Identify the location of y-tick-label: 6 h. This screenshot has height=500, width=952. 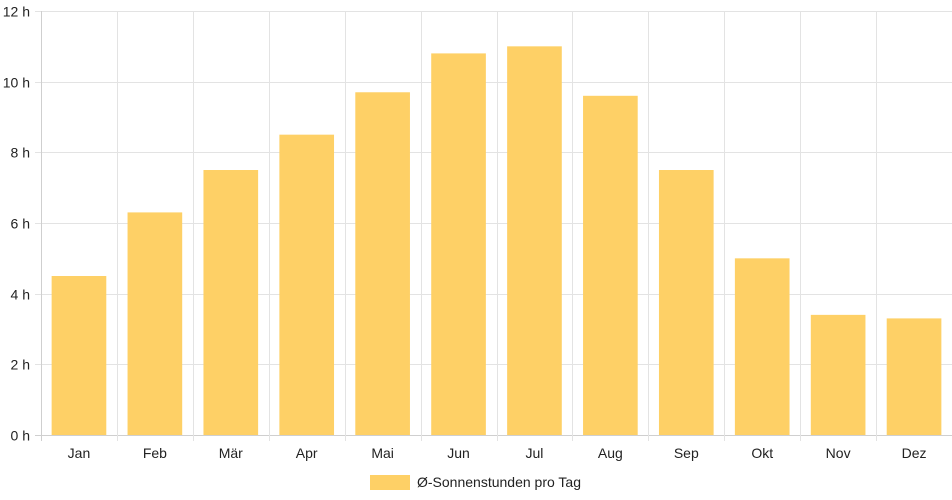
(20, 224).